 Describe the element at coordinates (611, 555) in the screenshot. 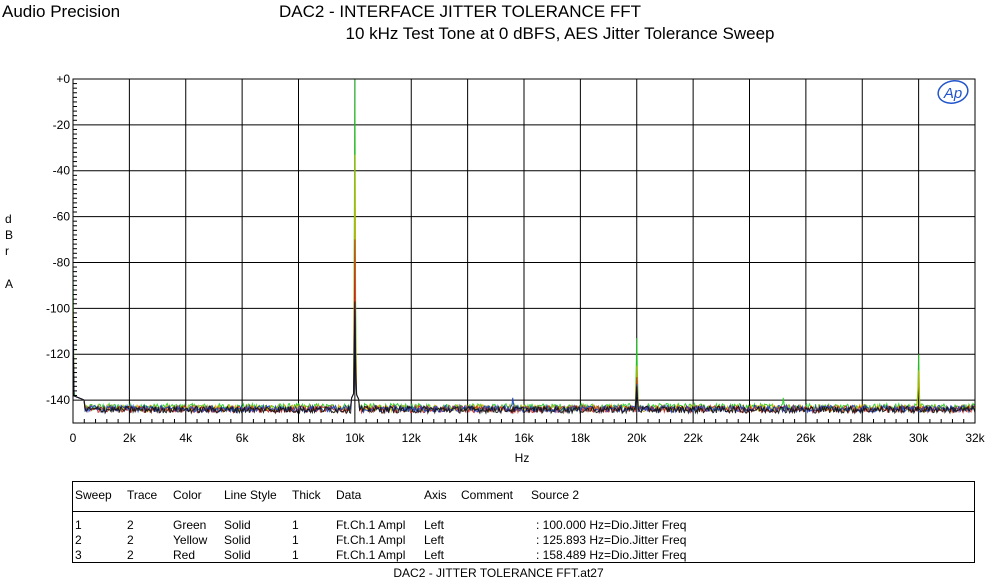

I see `legend-row-3-source: : 158.489 Hz=Dio.Jitter Freq` at that location.